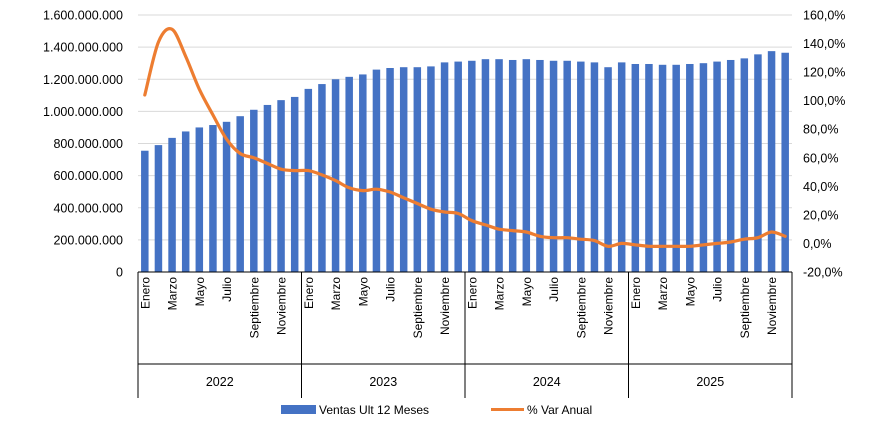 This screenshot has height=424, width=873. Describe the element at coordinates (83, 80) in the screenshot. I see `y-left-tick-label: 1.200.000.000` at that location.